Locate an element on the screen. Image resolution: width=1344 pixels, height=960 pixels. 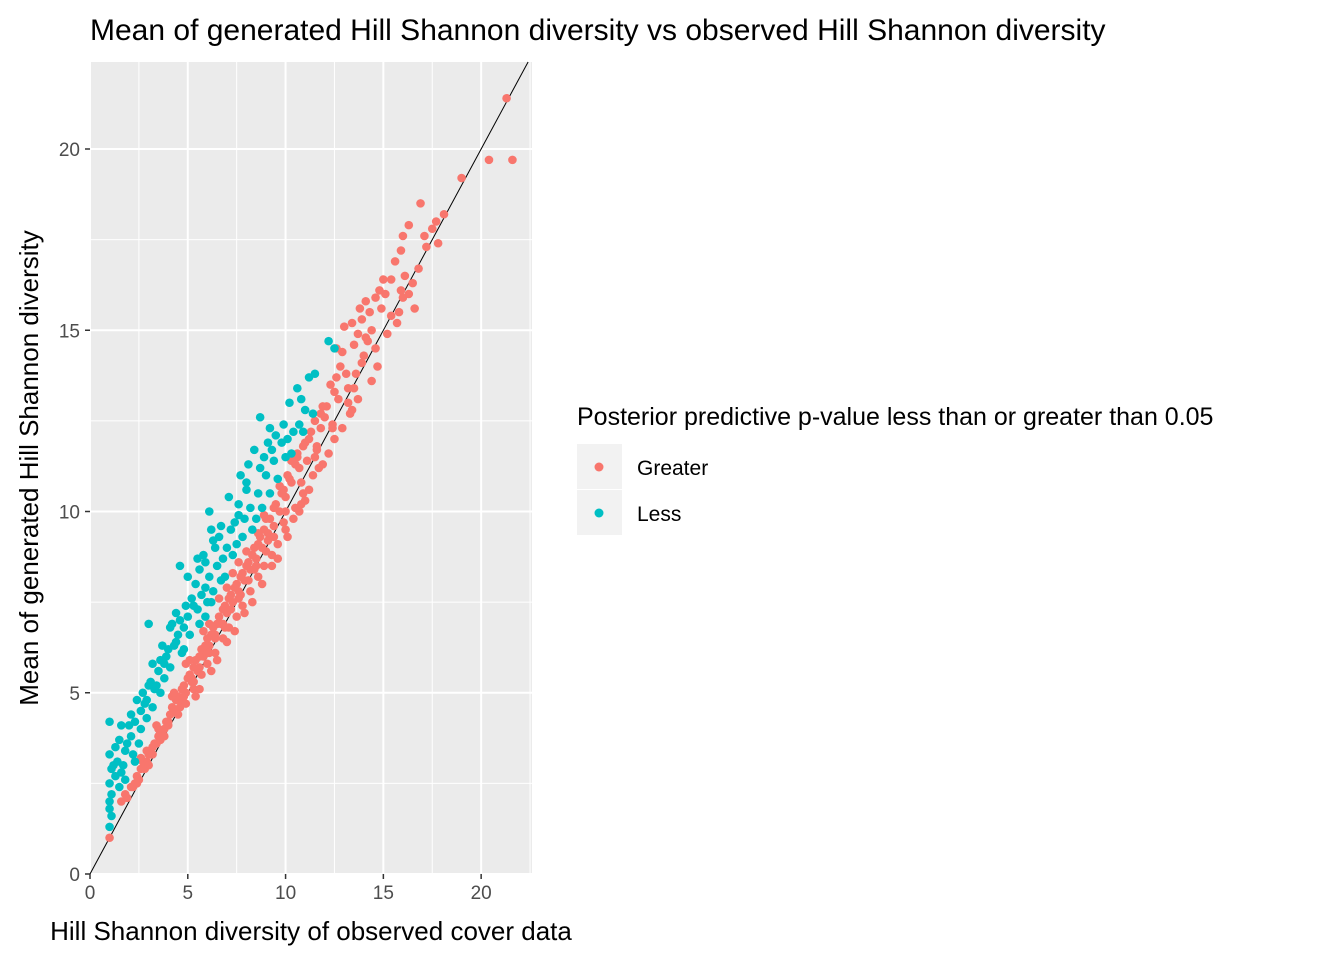
legend-swatch-less is located at coordinates (599, 513).